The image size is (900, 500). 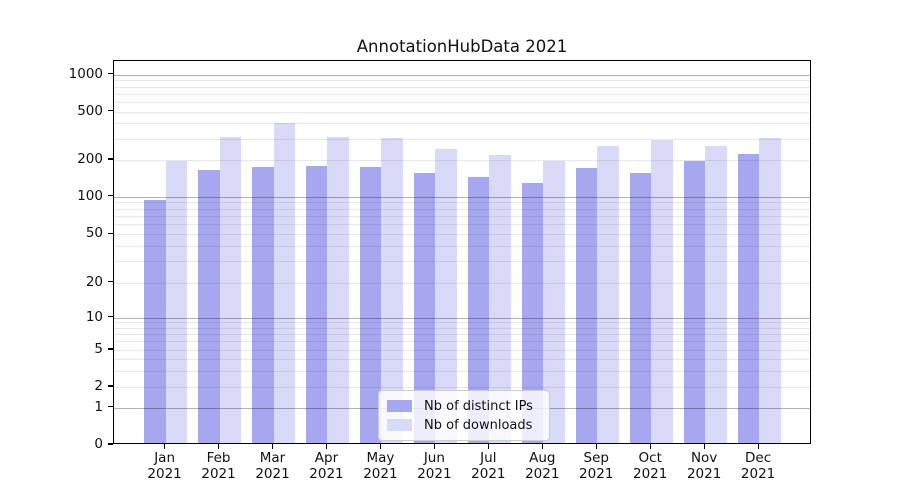 What do you see at coordinates (399, 406) in the screenshot?
I see `legend-swatch-distinct-ips` at bounding box center [399, 406].